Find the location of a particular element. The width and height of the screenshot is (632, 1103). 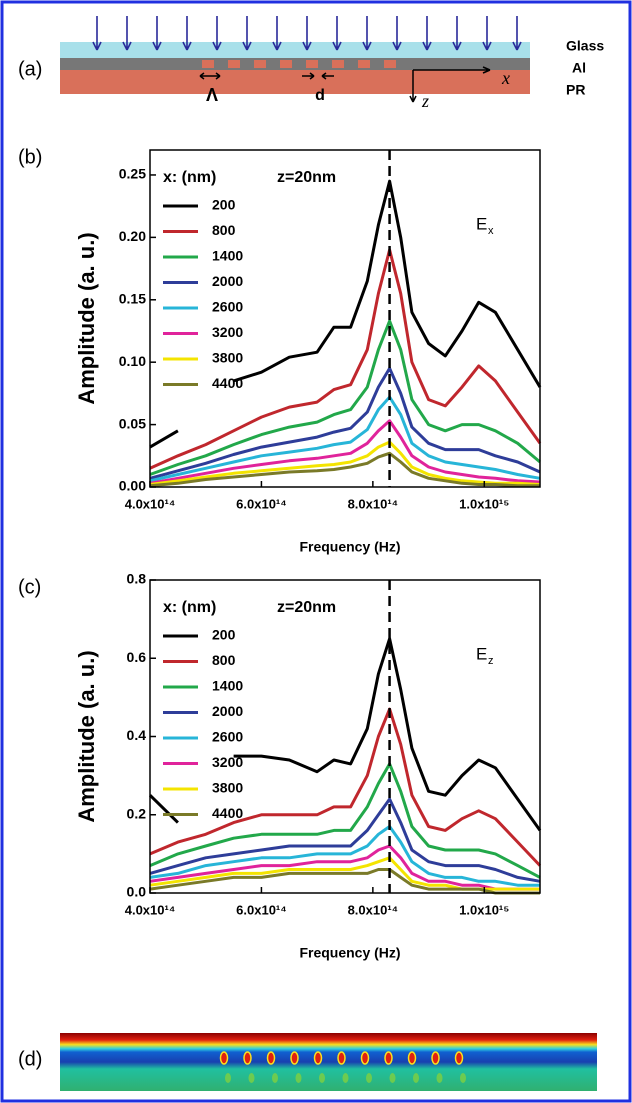

layer-label: Glass is located at coordinates (585, 46).